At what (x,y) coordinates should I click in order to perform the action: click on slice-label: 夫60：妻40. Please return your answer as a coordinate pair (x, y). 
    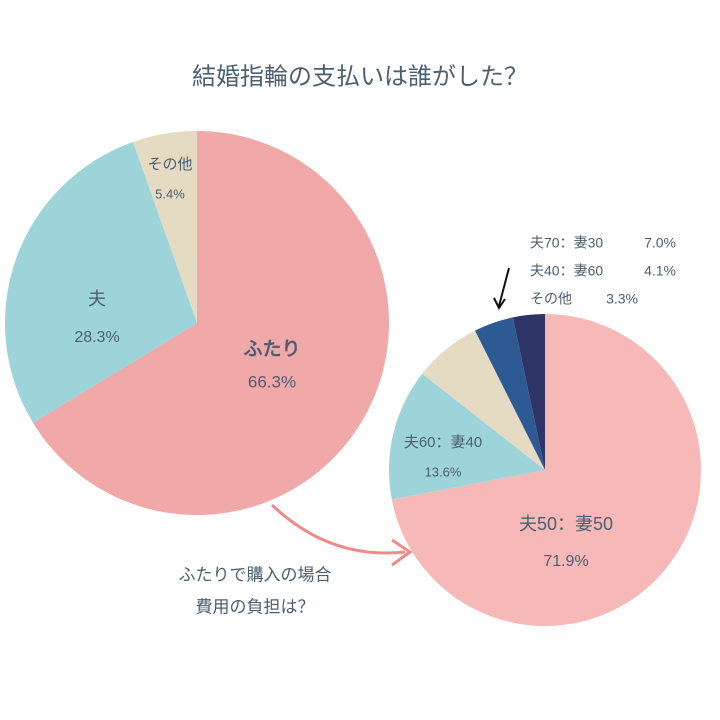
    Looking at the image, I should click on (443, 442).